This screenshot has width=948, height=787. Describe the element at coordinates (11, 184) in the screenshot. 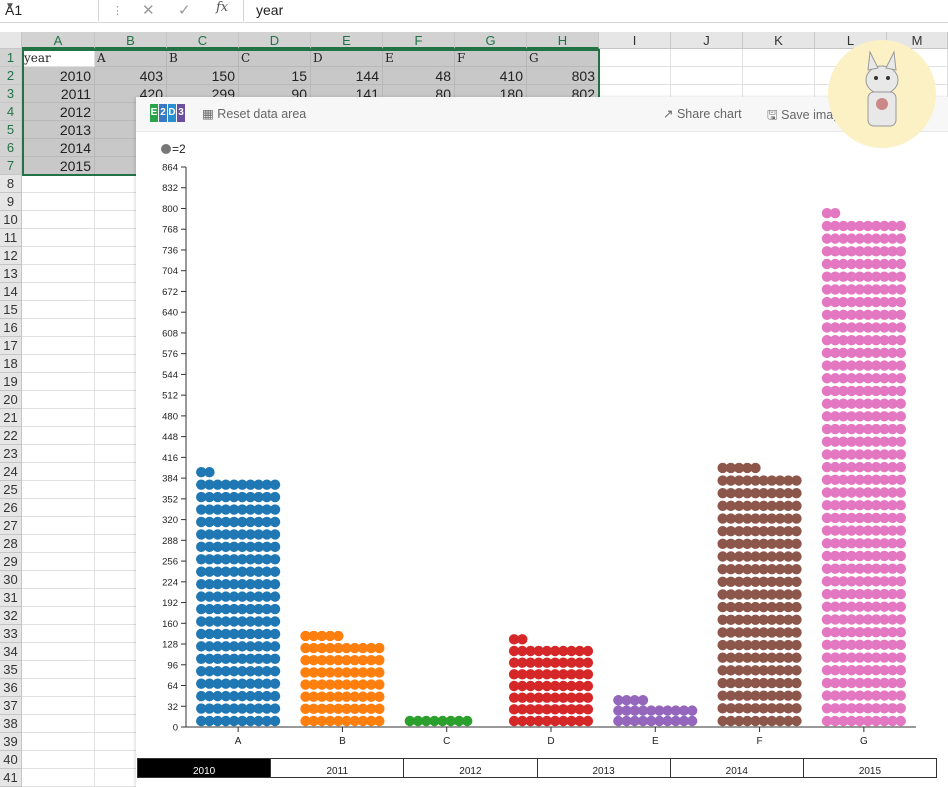

I see `row-header-8: 8` at that location.